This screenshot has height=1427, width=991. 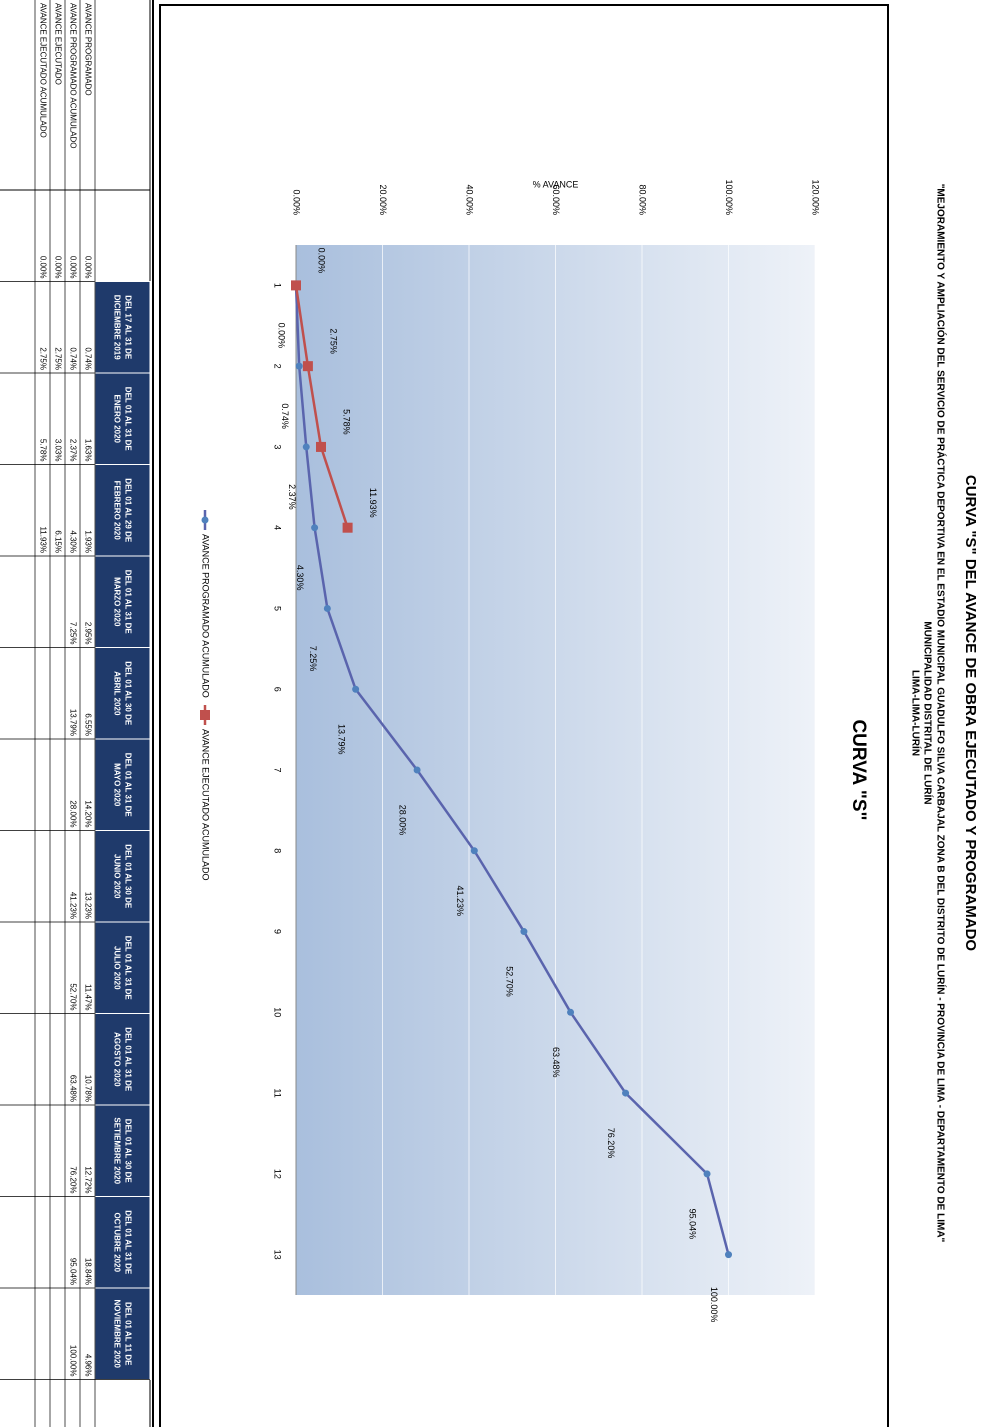 I want to click on chart-title: CURVA "S", so click(x=858, y=769).